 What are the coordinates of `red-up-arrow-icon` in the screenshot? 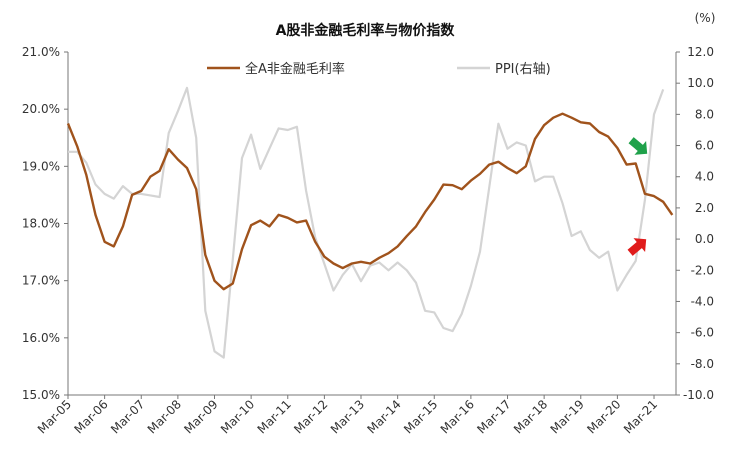 It's located at (637, 247).